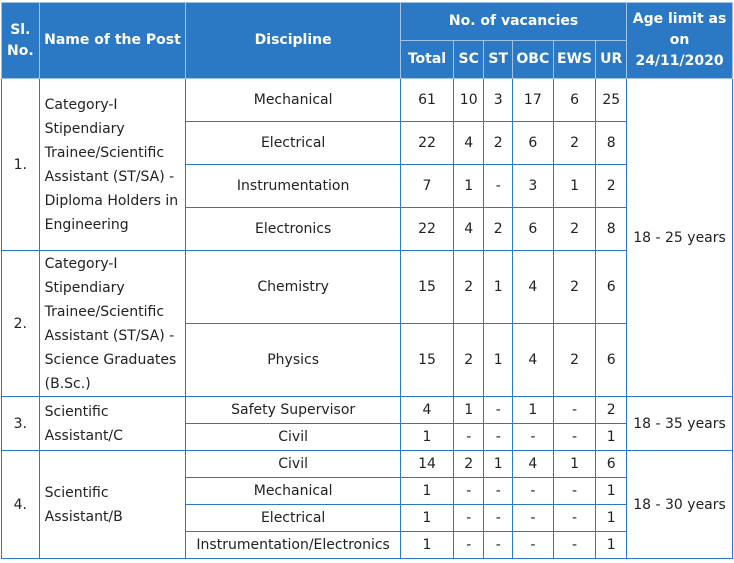 The width and height of the screenshot is (734, 563). I want to click on table-row: Instrumentation/Electronics 1 - - - - 1, so click(367, 545).